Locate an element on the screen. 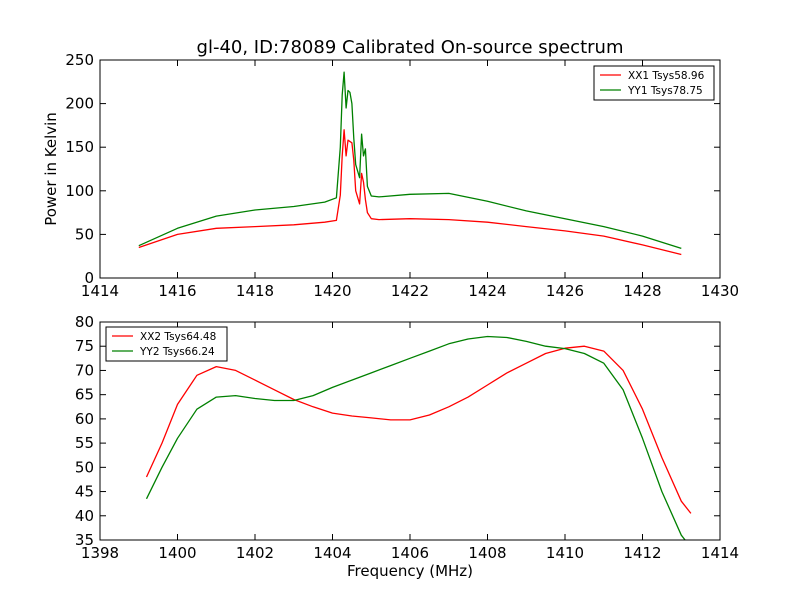 The image size is (800, 600). top-x-tick-label: 1424 is located at coordinates (487, 291).